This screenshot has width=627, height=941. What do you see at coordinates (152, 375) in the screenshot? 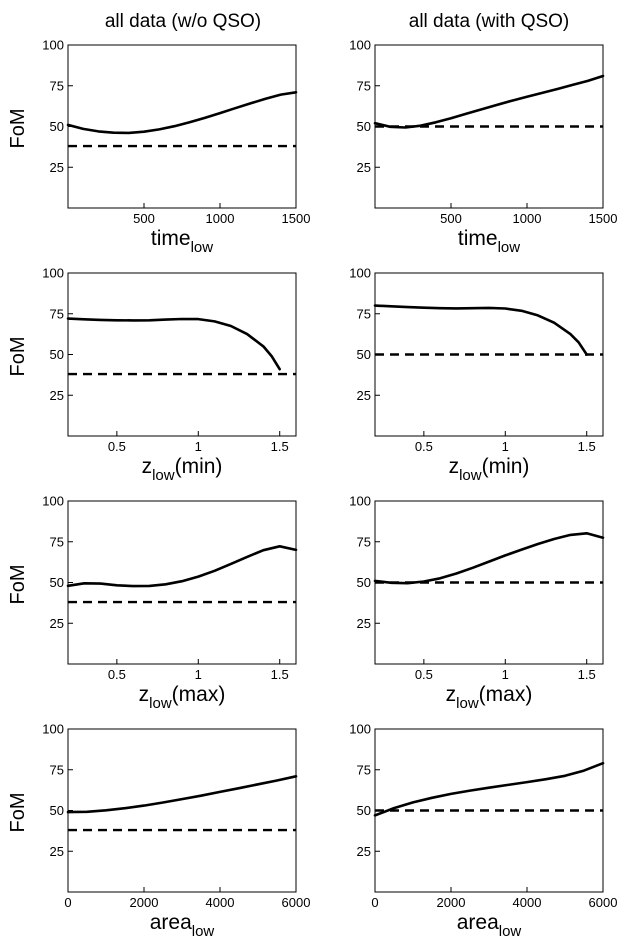
I see `panel-1-0: 25 50 75 100 0.5 1 1.5 FoM zlow(min)` at bounding box center [152, 375].